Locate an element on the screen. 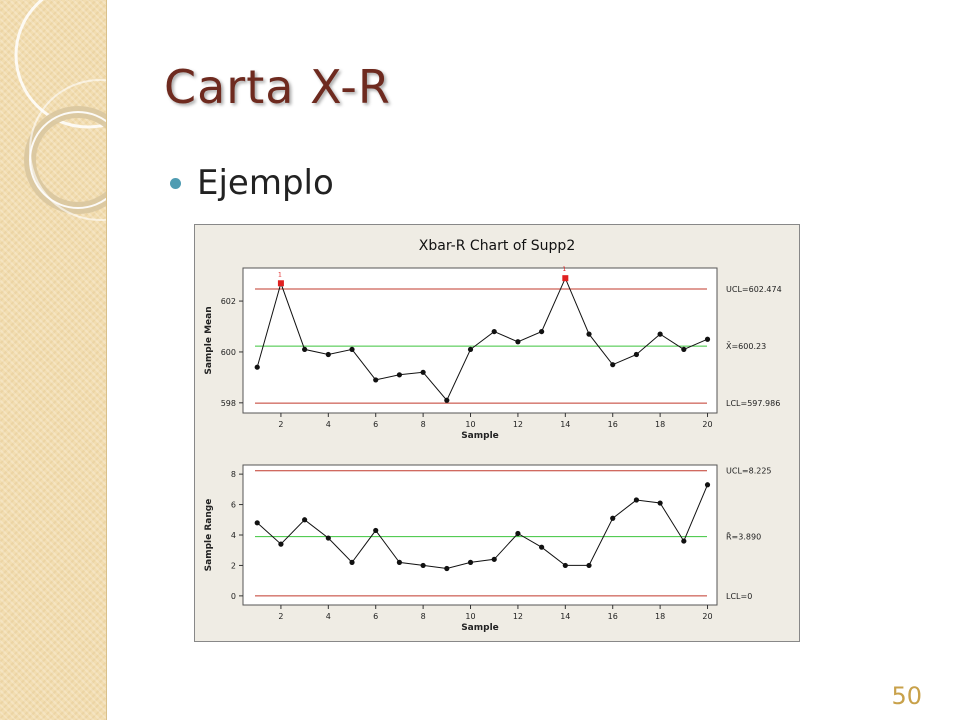 The image size is (960, 720). lcl-label: LCL=0 is located at coordinates (739, 596).